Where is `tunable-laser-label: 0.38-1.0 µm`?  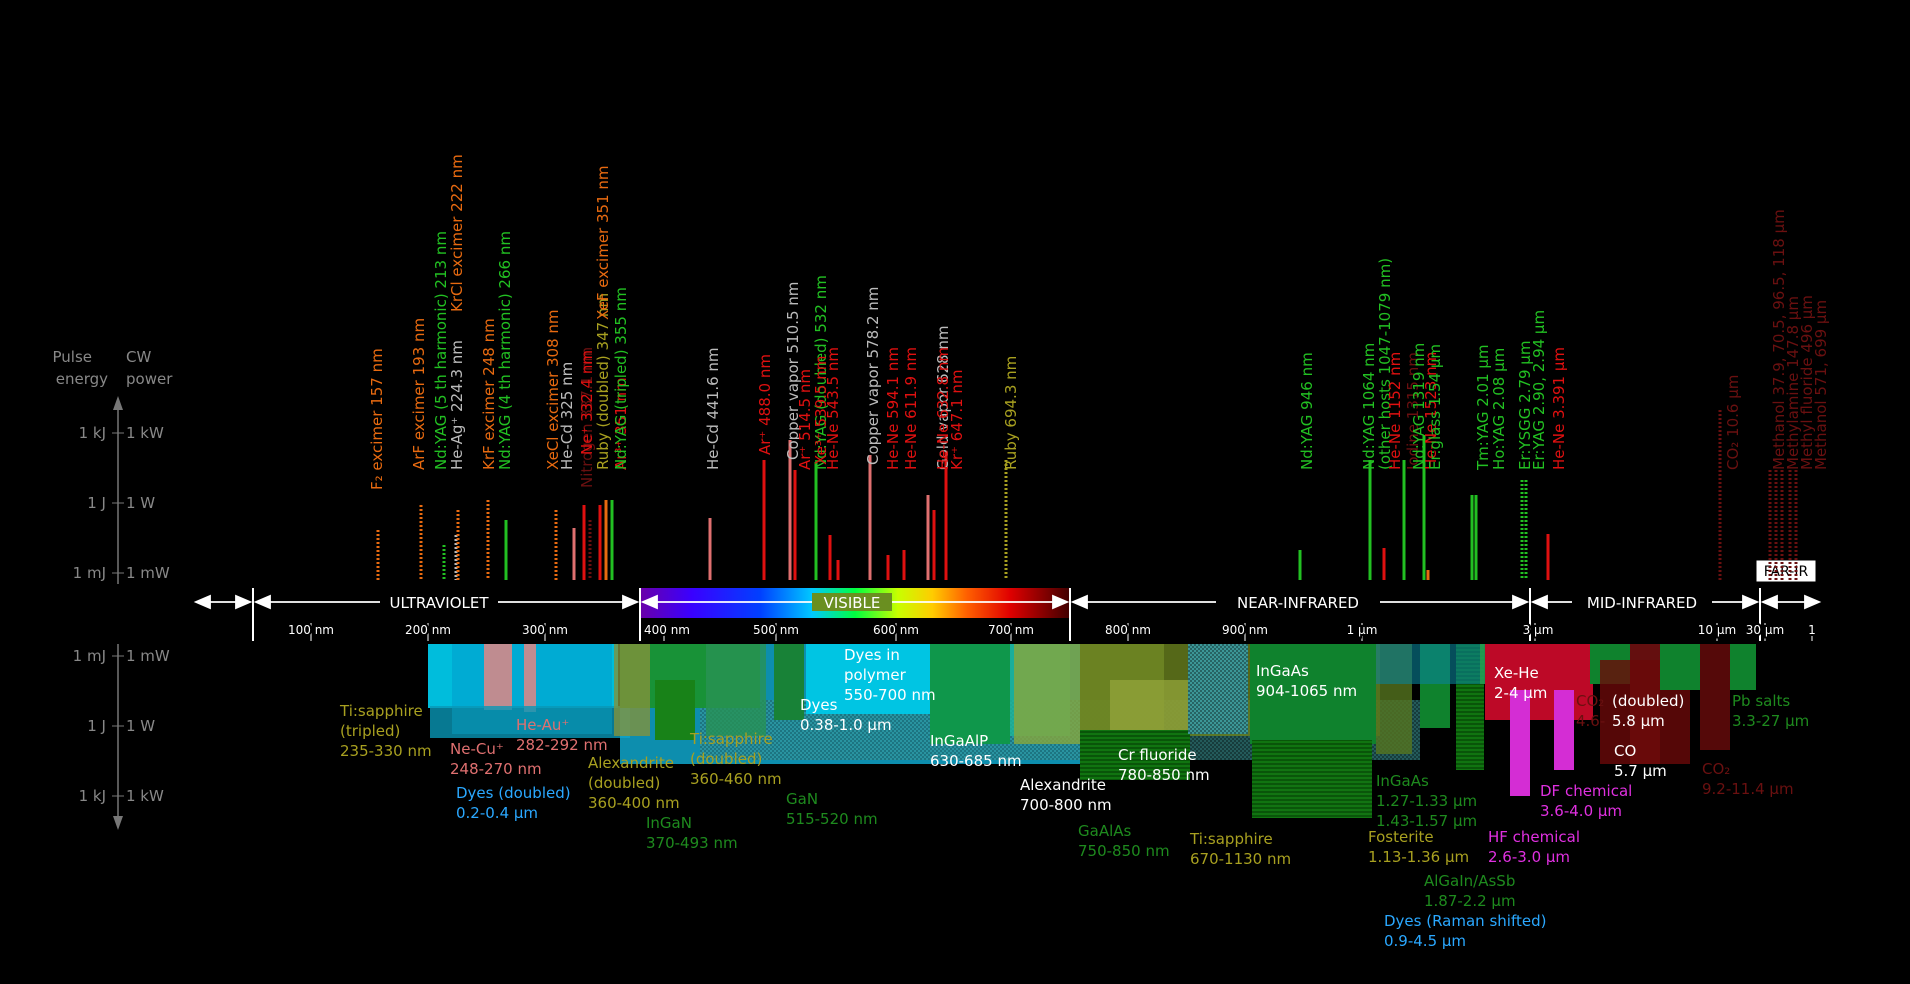
tunable-laser-label: 0.38-1.0 µm is located at coordinates (846, 725).